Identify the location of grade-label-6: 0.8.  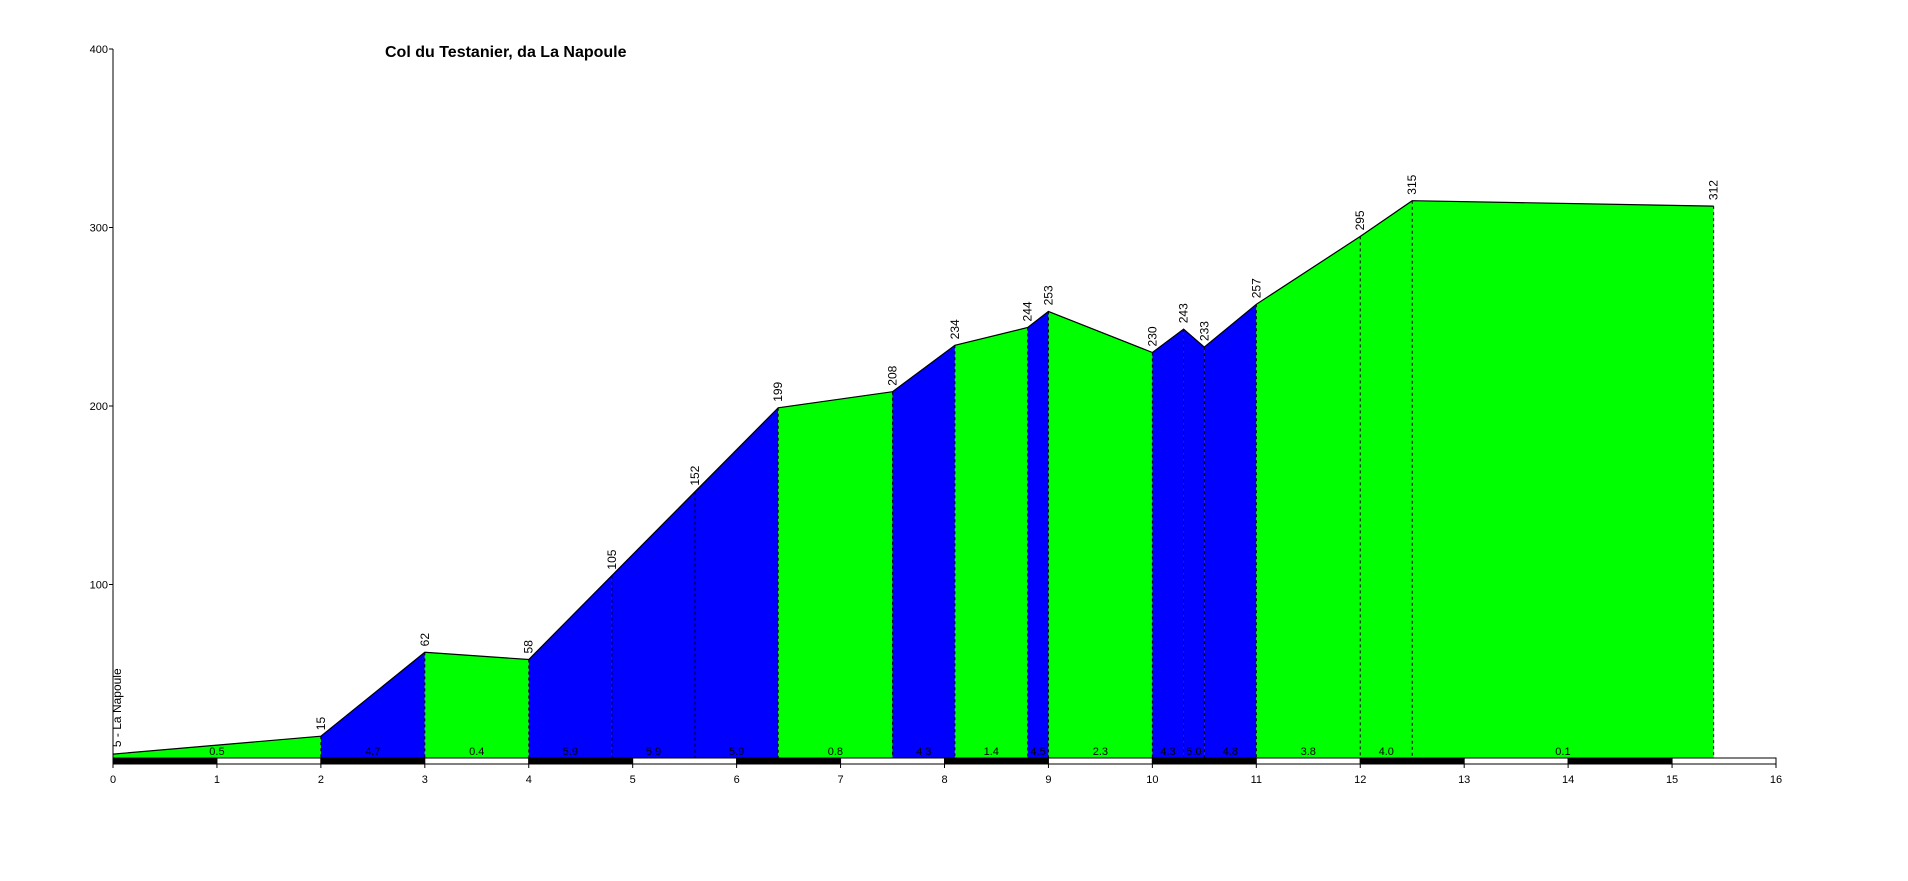
(835, 752).